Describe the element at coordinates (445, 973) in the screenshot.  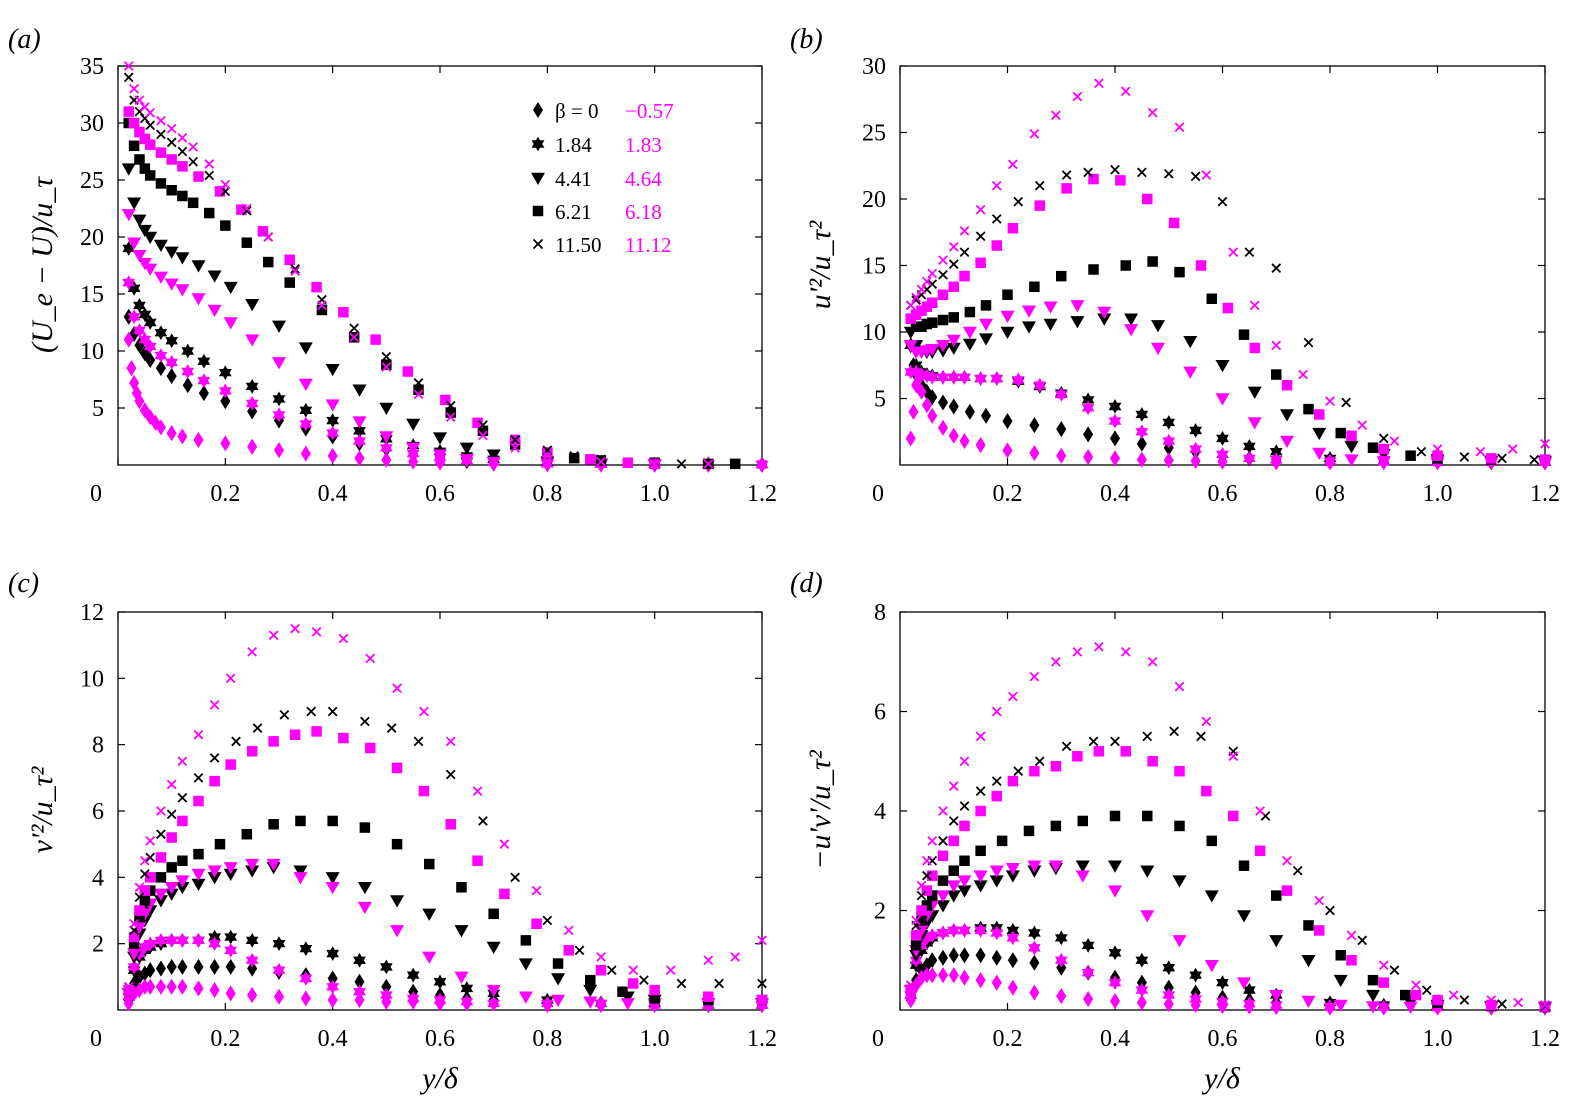
I see `series-star` at that location.